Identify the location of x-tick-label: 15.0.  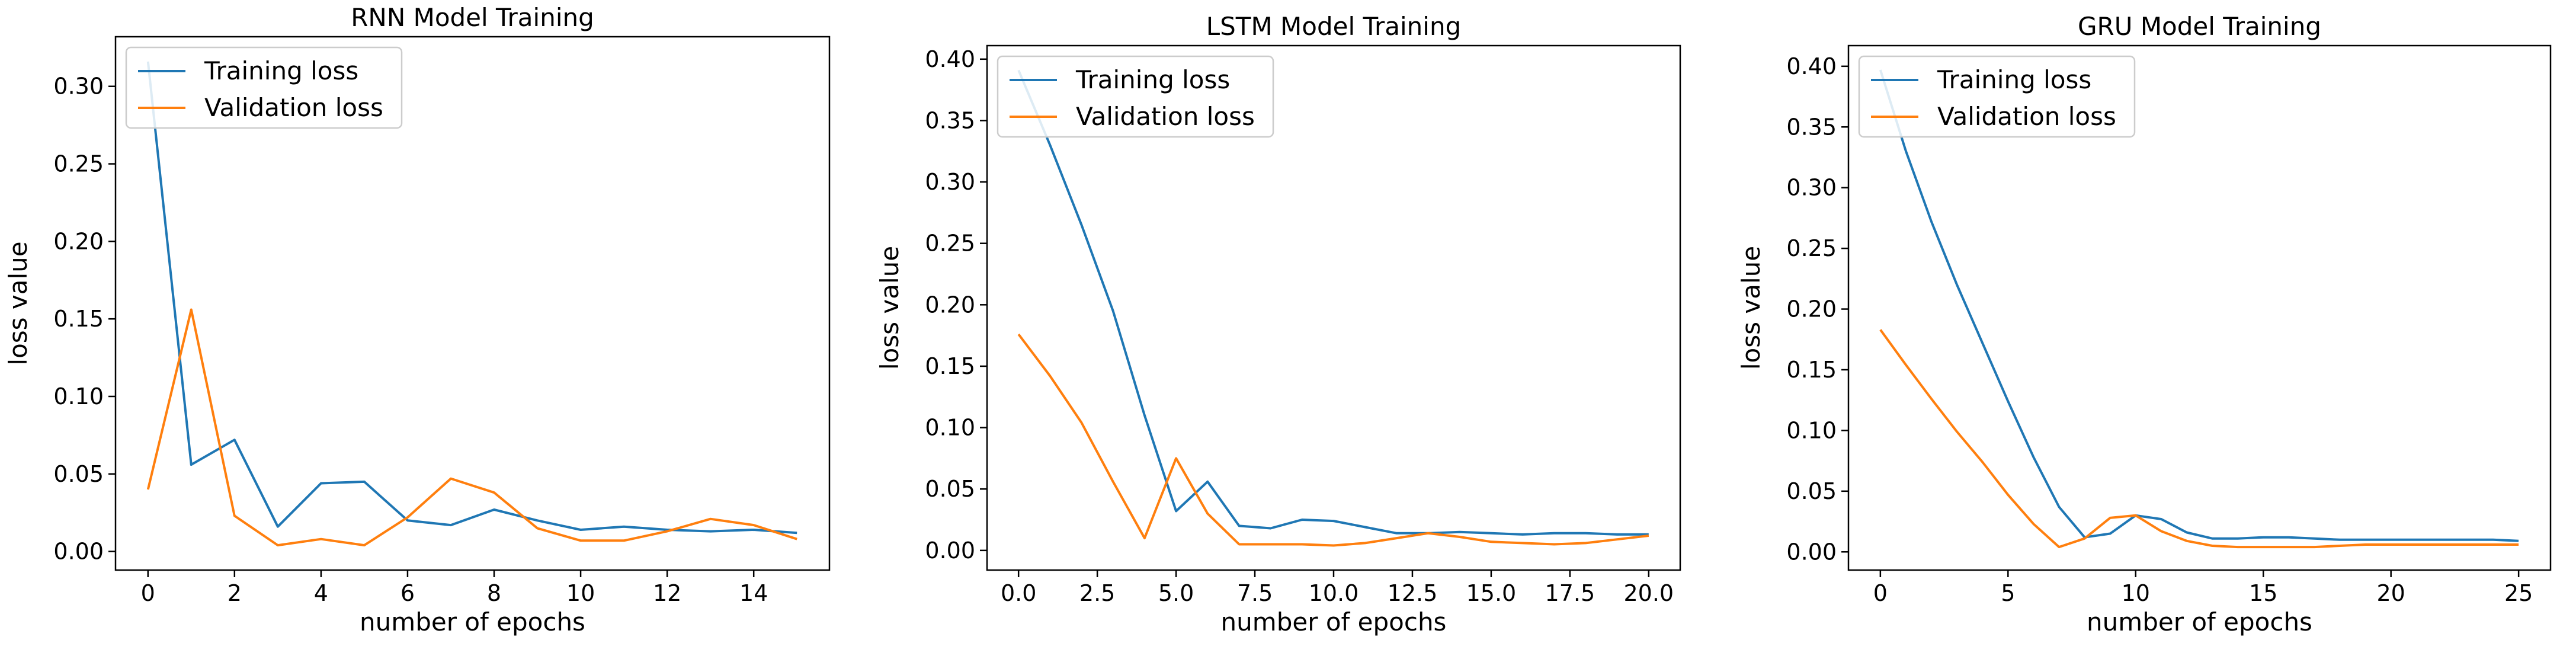
(1492, 593).